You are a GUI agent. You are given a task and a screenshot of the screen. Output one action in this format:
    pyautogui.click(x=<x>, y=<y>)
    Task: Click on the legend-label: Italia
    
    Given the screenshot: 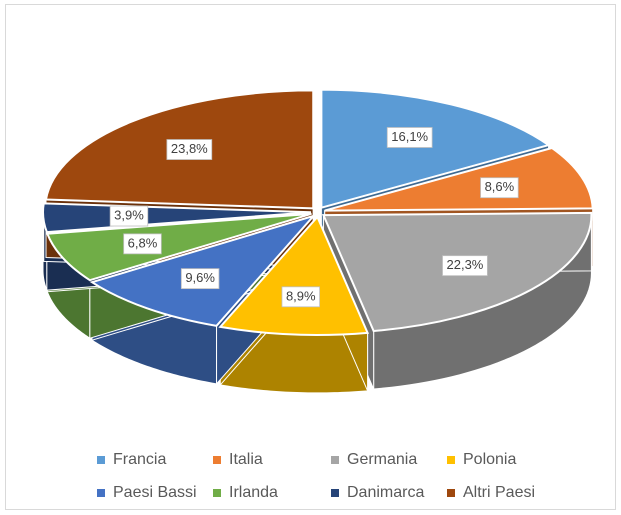 What is the action you would take?
    pyautogui.click(x=246, y=459)
    